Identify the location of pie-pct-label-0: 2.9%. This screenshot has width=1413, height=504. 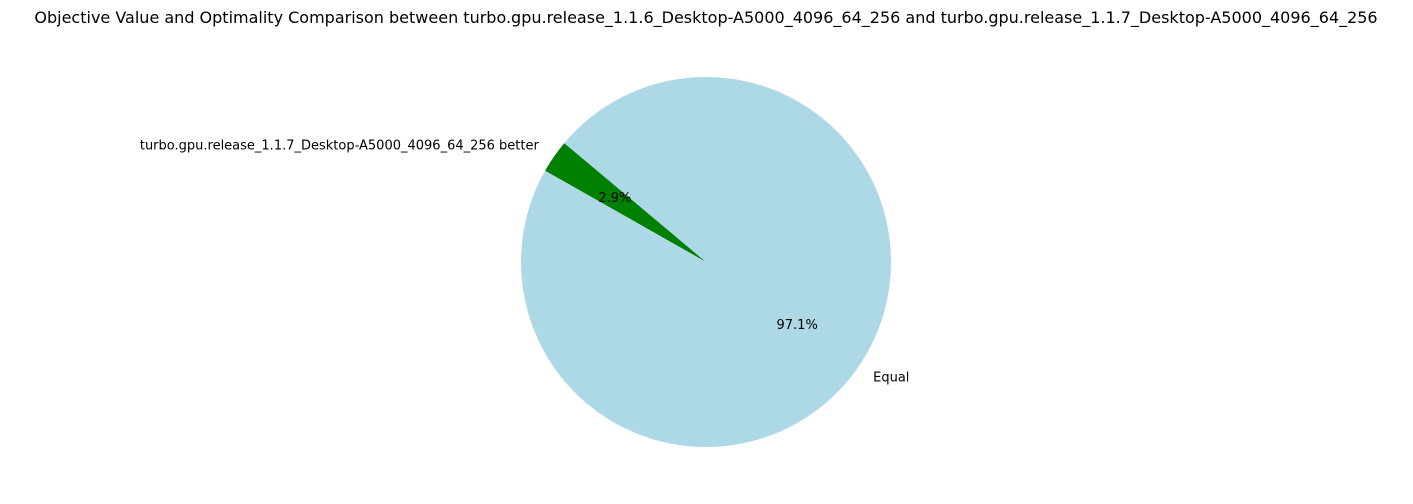
(614, 198).